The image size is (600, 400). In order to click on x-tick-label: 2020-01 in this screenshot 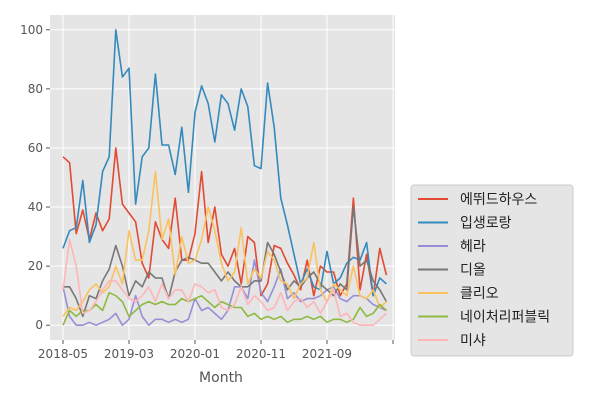, I will do `click(195, 354)`.